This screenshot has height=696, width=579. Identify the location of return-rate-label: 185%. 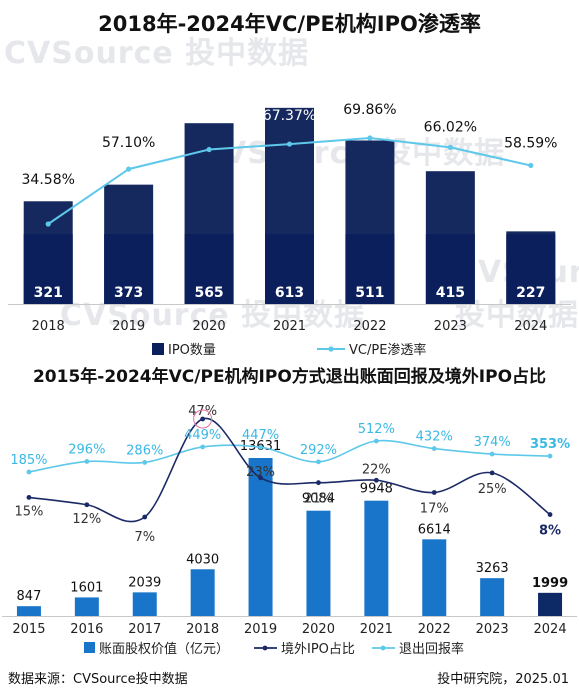
(28, 460).